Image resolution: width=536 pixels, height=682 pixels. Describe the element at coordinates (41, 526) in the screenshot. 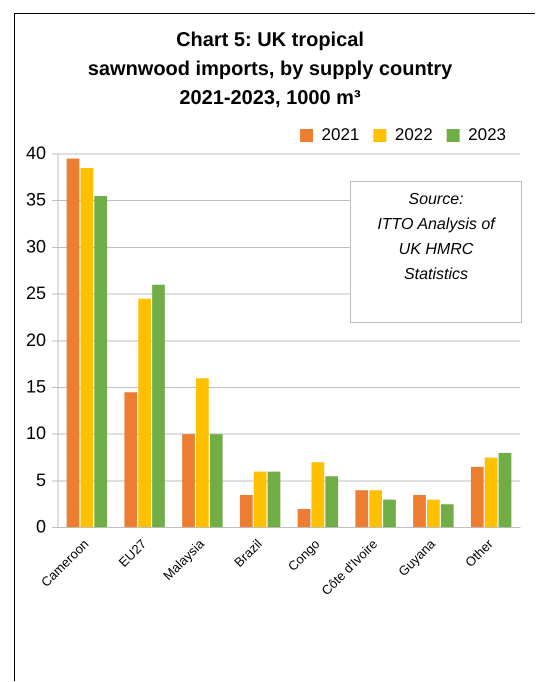

I see `y-tick-label: 0` at that location.